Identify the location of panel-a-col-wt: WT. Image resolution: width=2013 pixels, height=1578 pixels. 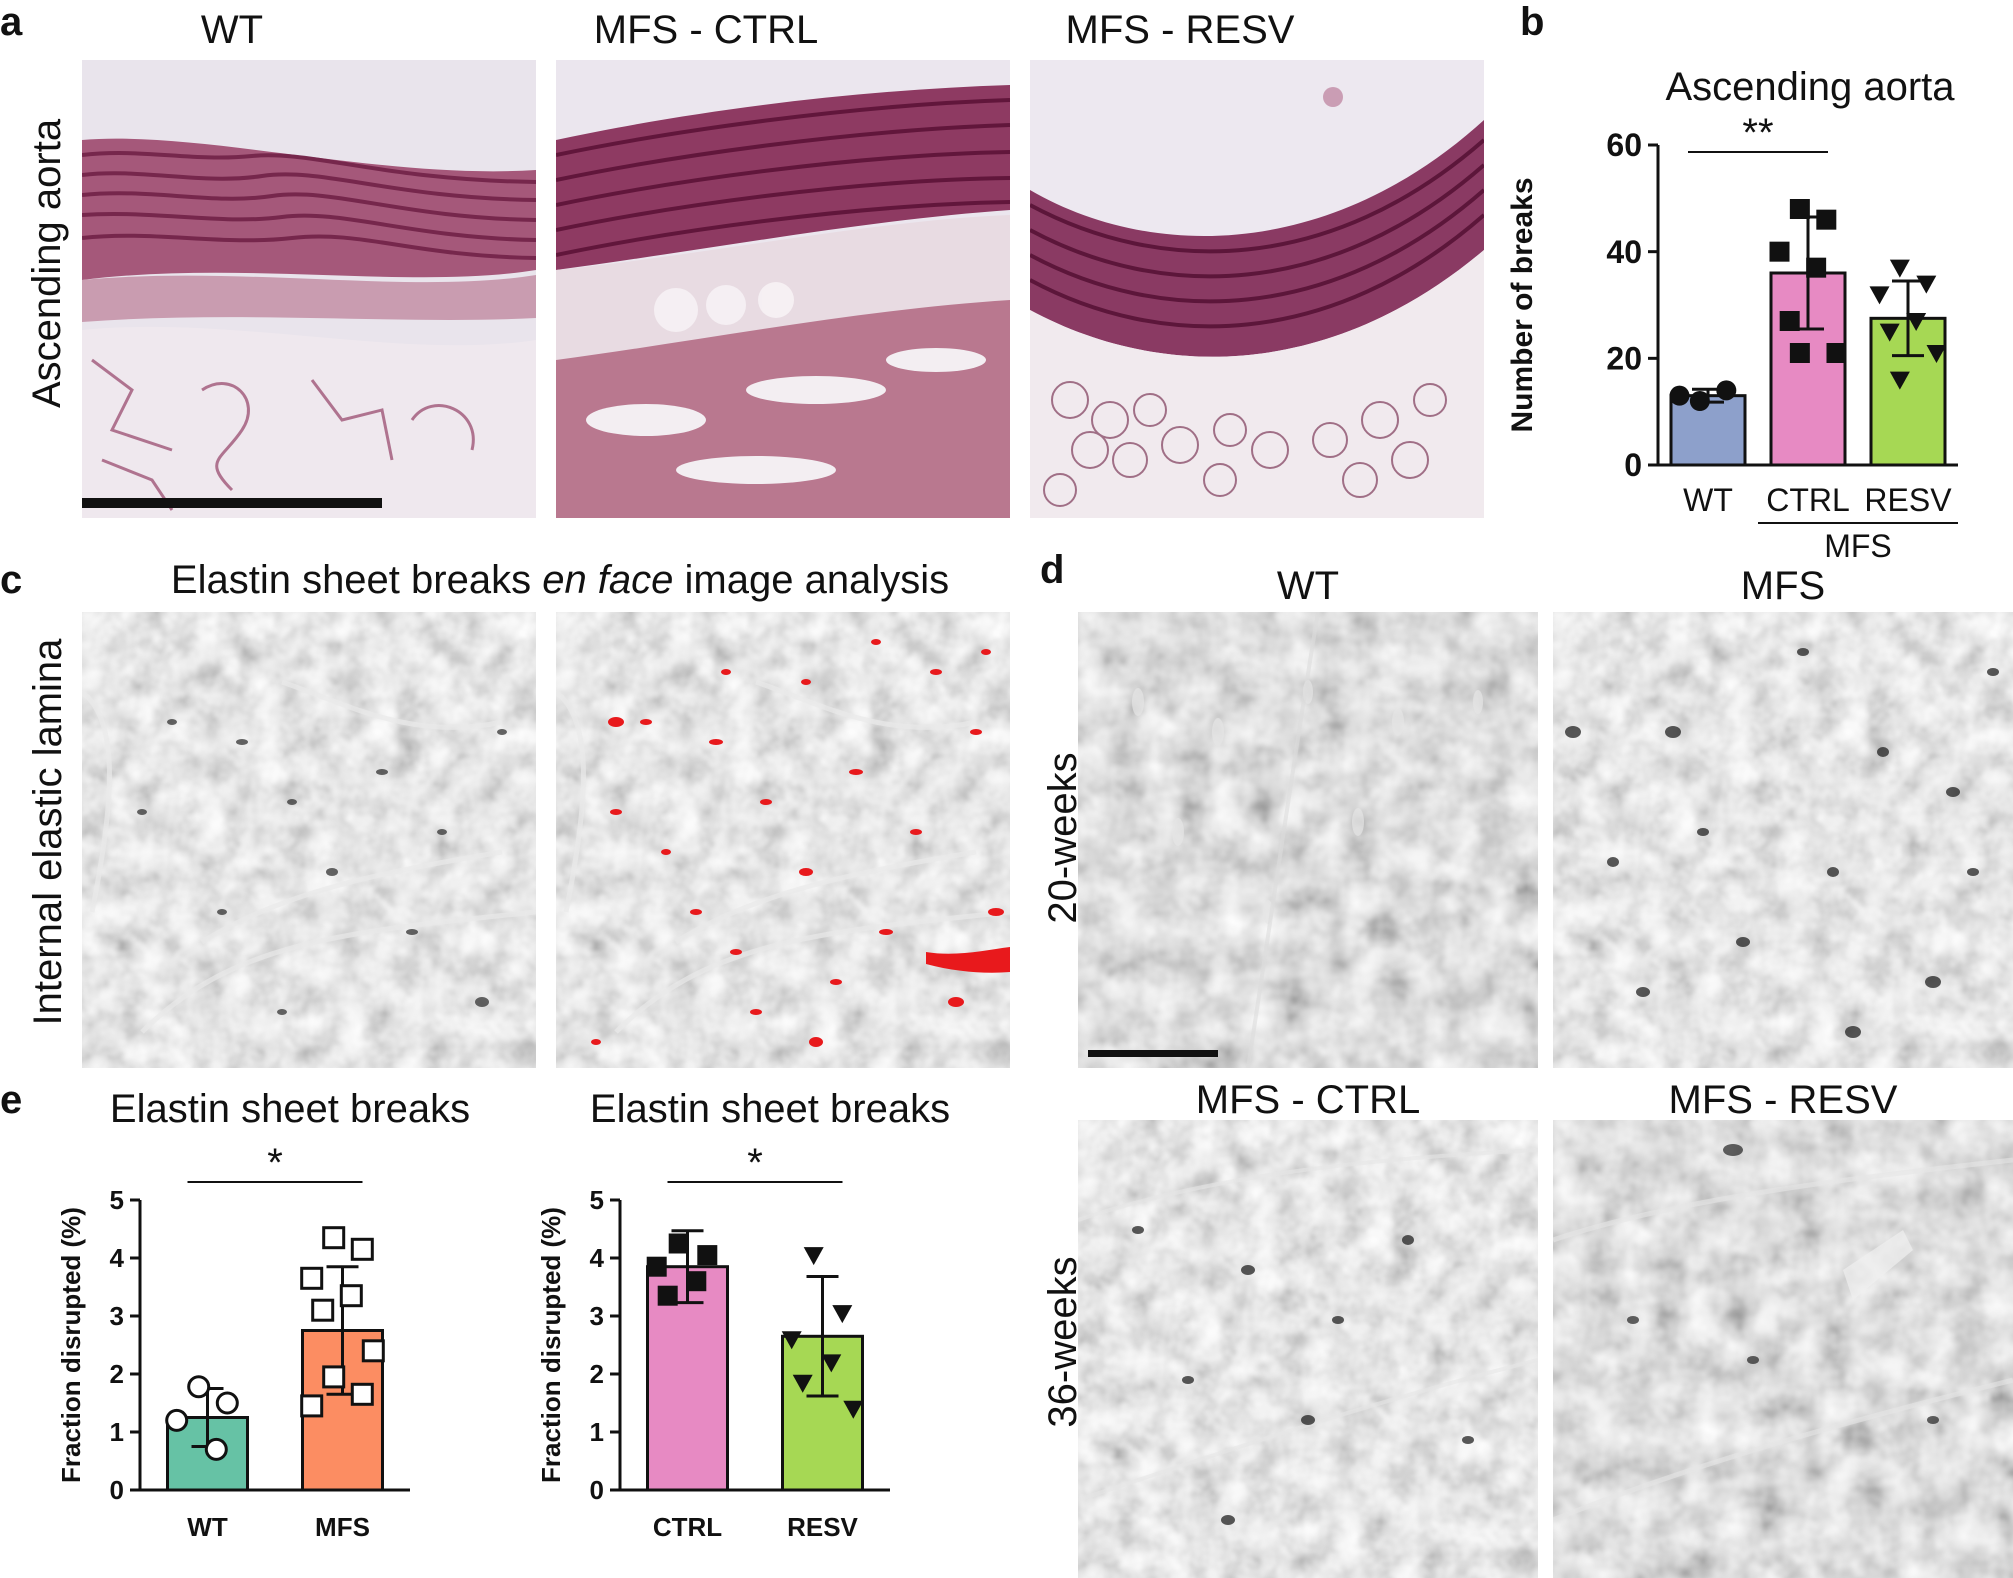
(232, 30).